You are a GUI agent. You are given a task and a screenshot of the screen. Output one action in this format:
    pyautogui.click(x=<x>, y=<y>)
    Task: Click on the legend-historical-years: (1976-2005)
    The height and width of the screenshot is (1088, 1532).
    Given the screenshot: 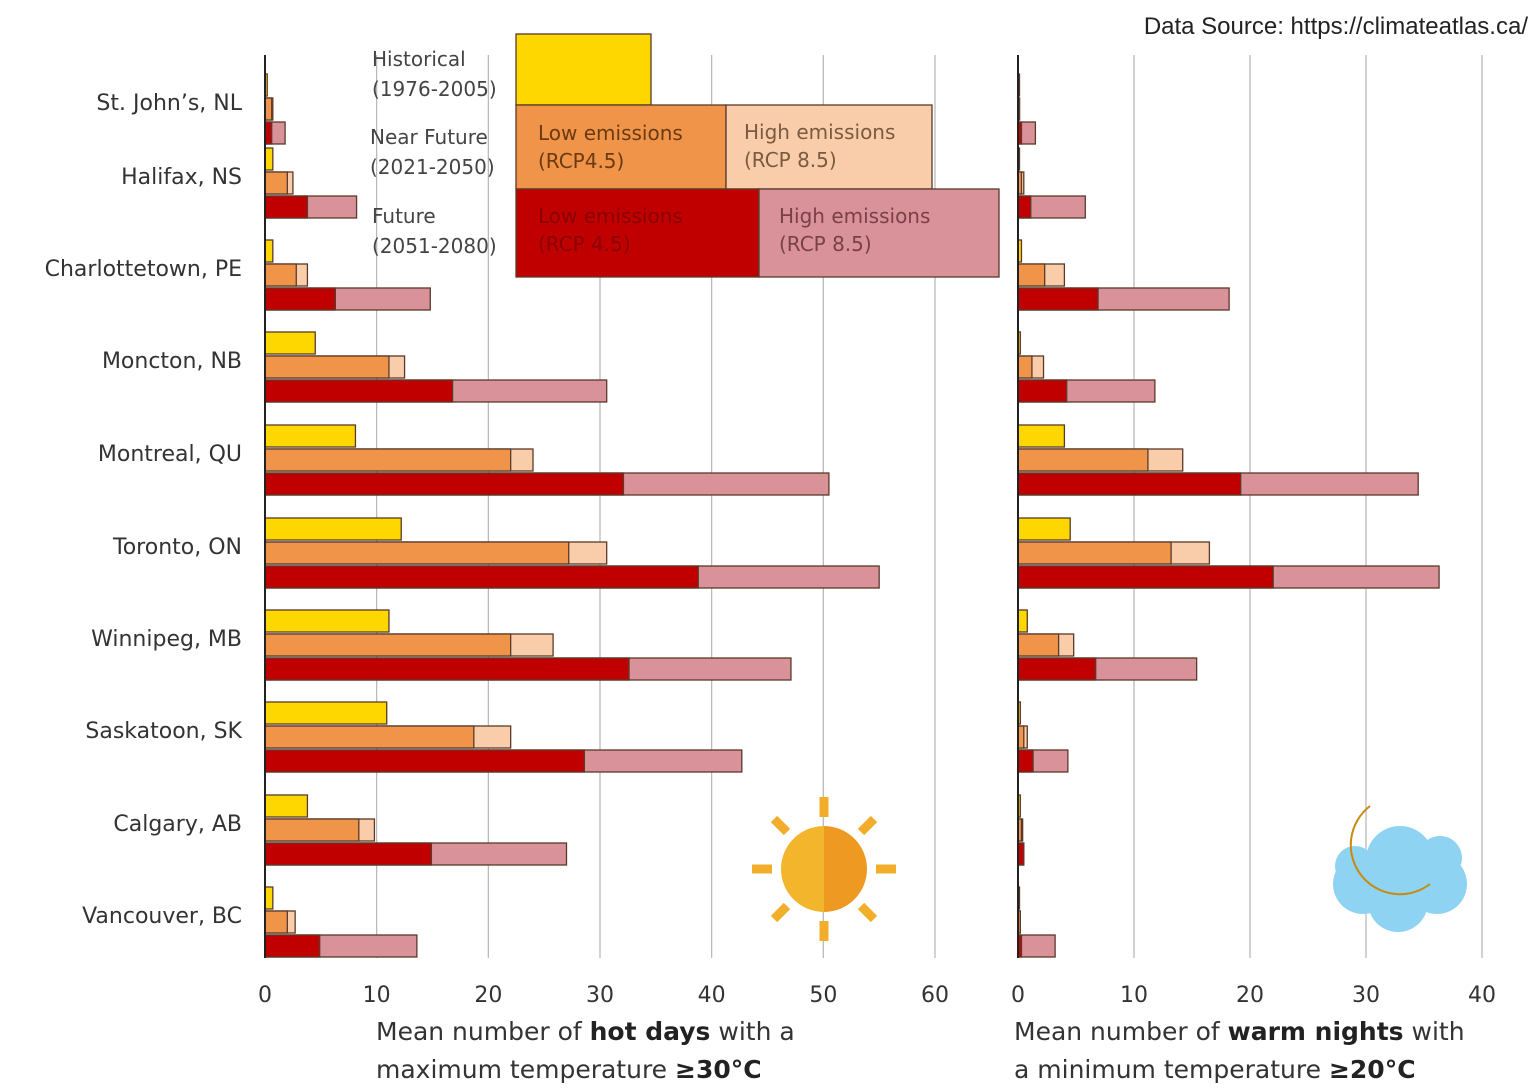 What is the action you would take?
    pyautogui.click(x=434, y=89)
    